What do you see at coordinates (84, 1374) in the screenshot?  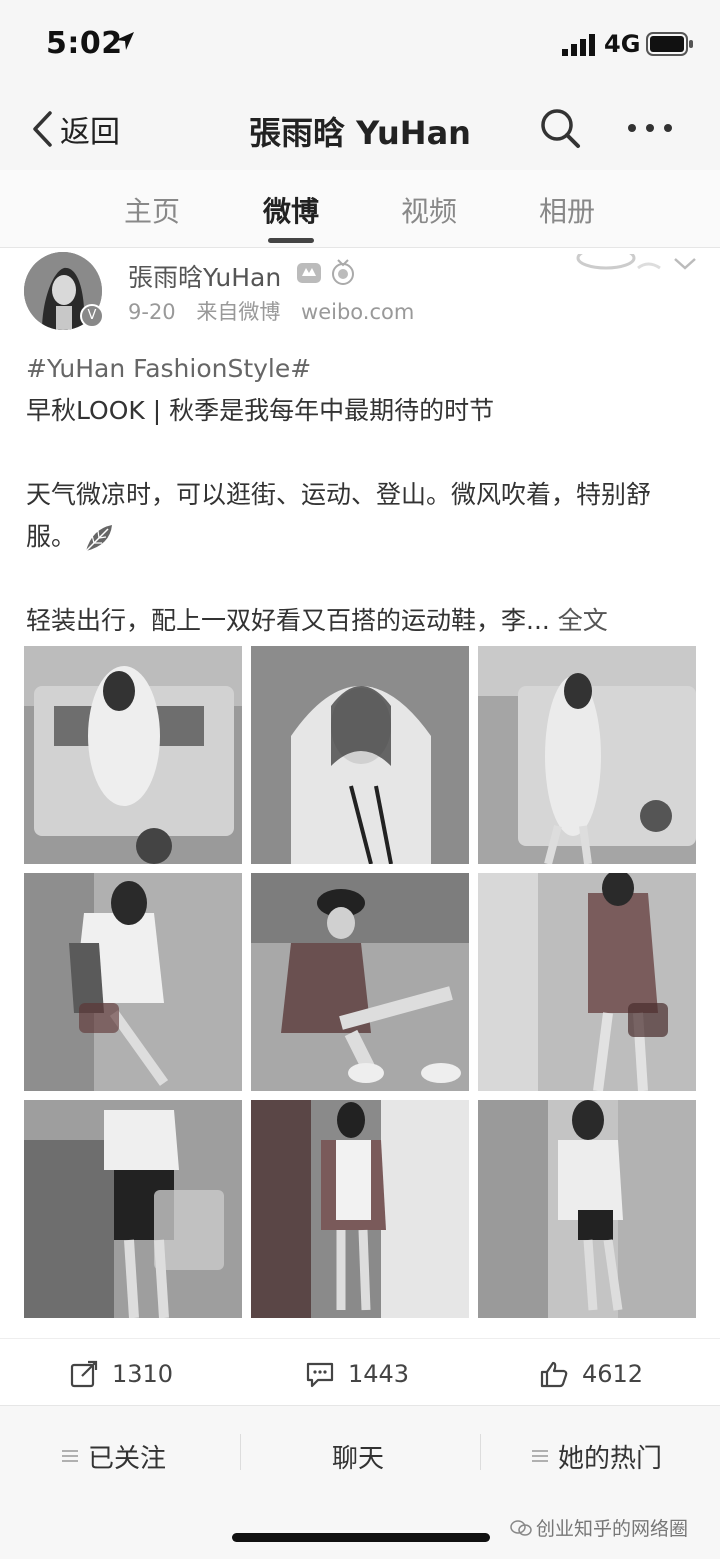 I see `repost-icon` at bounding box center [84, 1374].